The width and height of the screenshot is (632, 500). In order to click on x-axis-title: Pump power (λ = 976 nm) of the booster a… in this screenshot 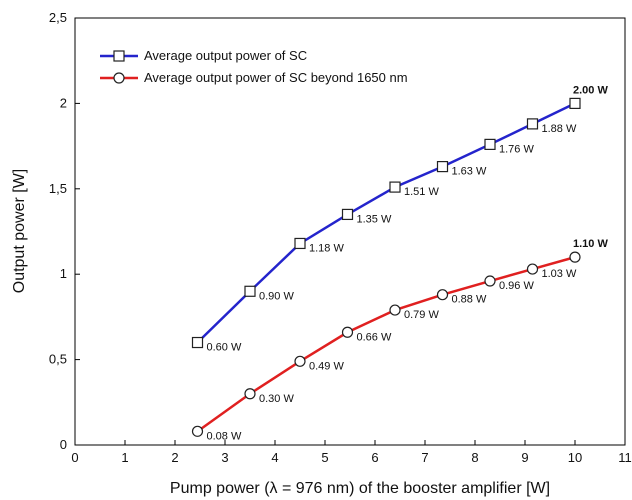, I will do `click(360, 488)`.